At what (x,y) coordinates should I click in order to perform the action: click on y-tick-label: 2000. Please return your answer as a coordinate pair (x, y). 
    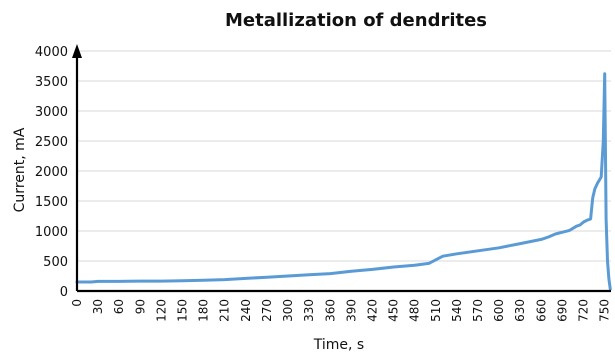
    Looking at the image, I should click on (51, 172).